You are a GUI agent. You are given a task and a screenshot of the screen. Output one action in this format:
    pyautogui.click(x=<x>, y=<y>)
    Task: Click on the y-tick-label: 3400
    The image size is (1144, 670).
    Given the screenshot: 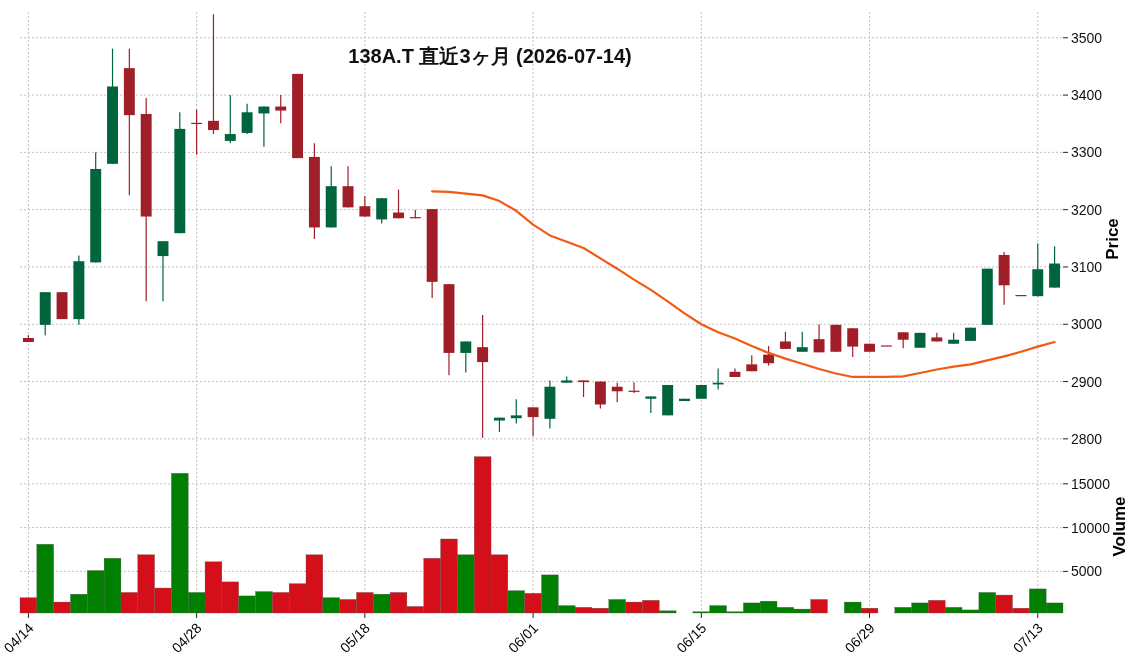 What is the action you would take?
    pyautogui.click(x=1087, y=95)
    